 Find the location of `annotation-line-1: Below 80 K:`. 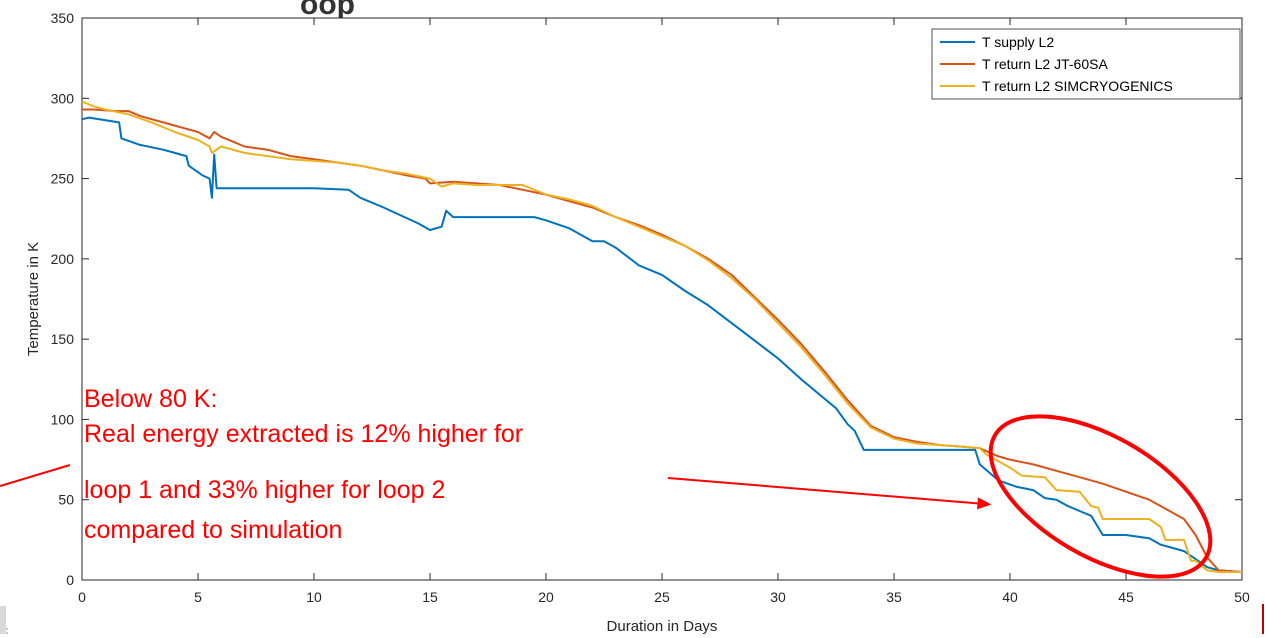

annotation-line-1: Below 80 K: is located at coordinates (150, 399).